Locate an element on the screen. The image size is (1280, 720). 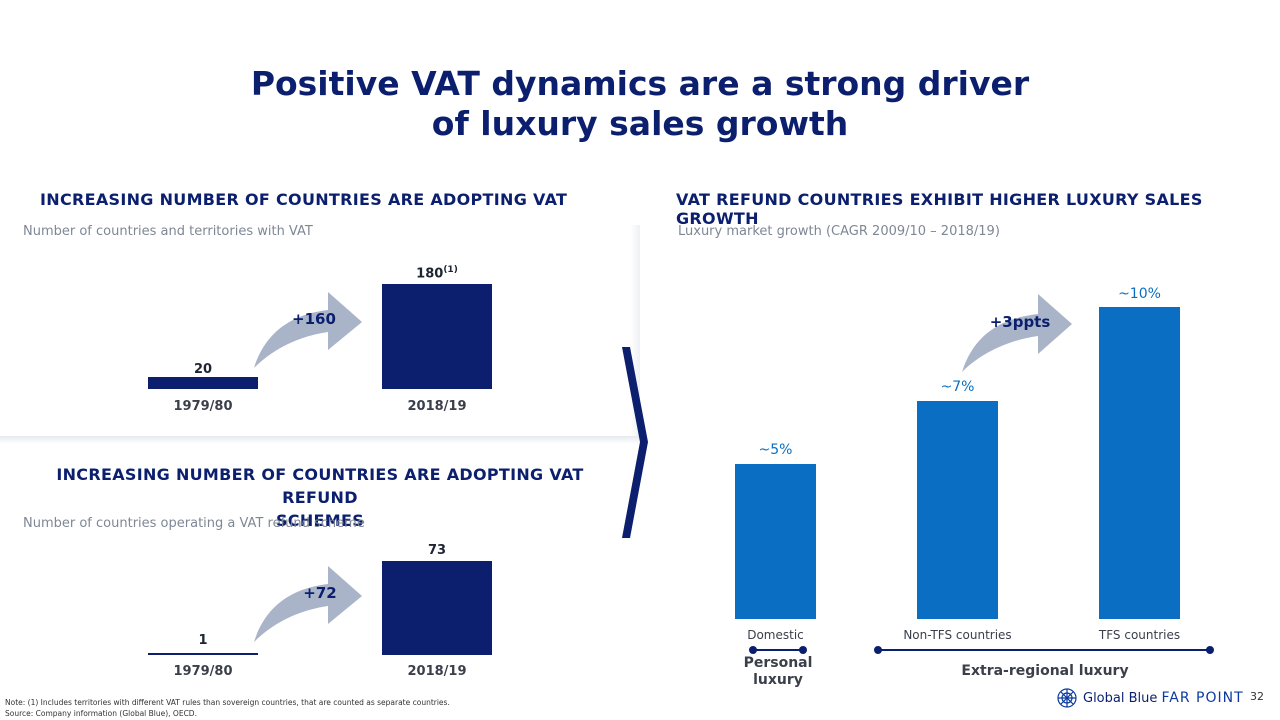
brand-name-far-point: FAR POINT is located at coordinates (1202, 698).